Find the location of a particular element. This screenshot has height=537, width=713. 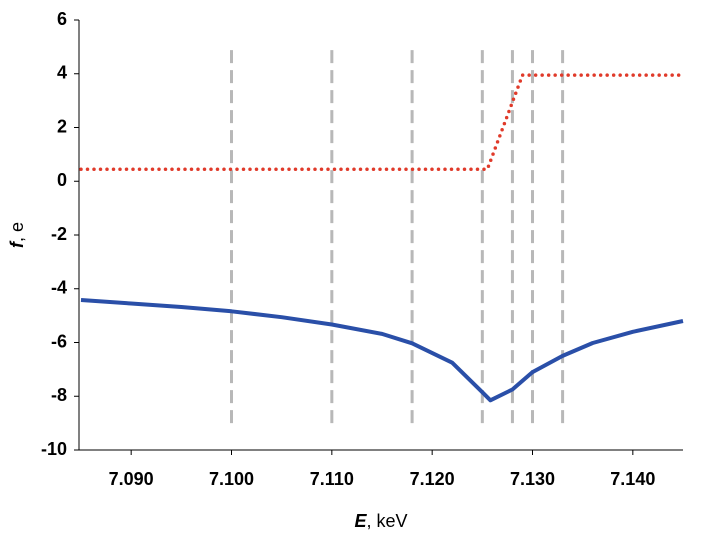

x-tick-label: 7.120 is located at coordinates (432, 479).